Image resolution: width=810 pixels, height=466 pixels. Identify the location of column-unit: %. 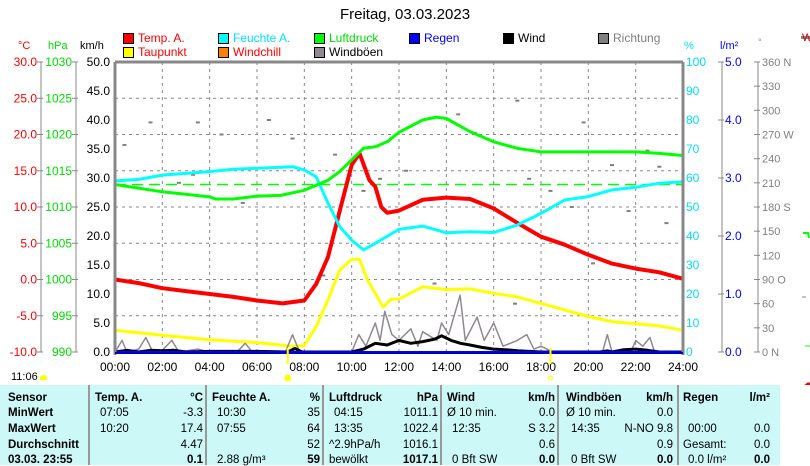
(314, 398).